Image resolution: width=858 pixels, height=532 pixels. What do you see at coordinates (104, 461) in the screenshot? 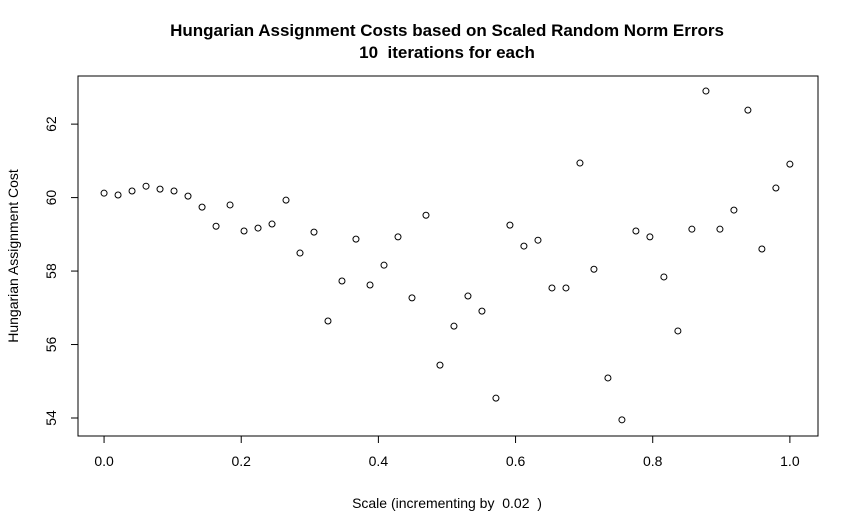
I see `x-tick-label: 0.0` at bounding box center [104, 461].